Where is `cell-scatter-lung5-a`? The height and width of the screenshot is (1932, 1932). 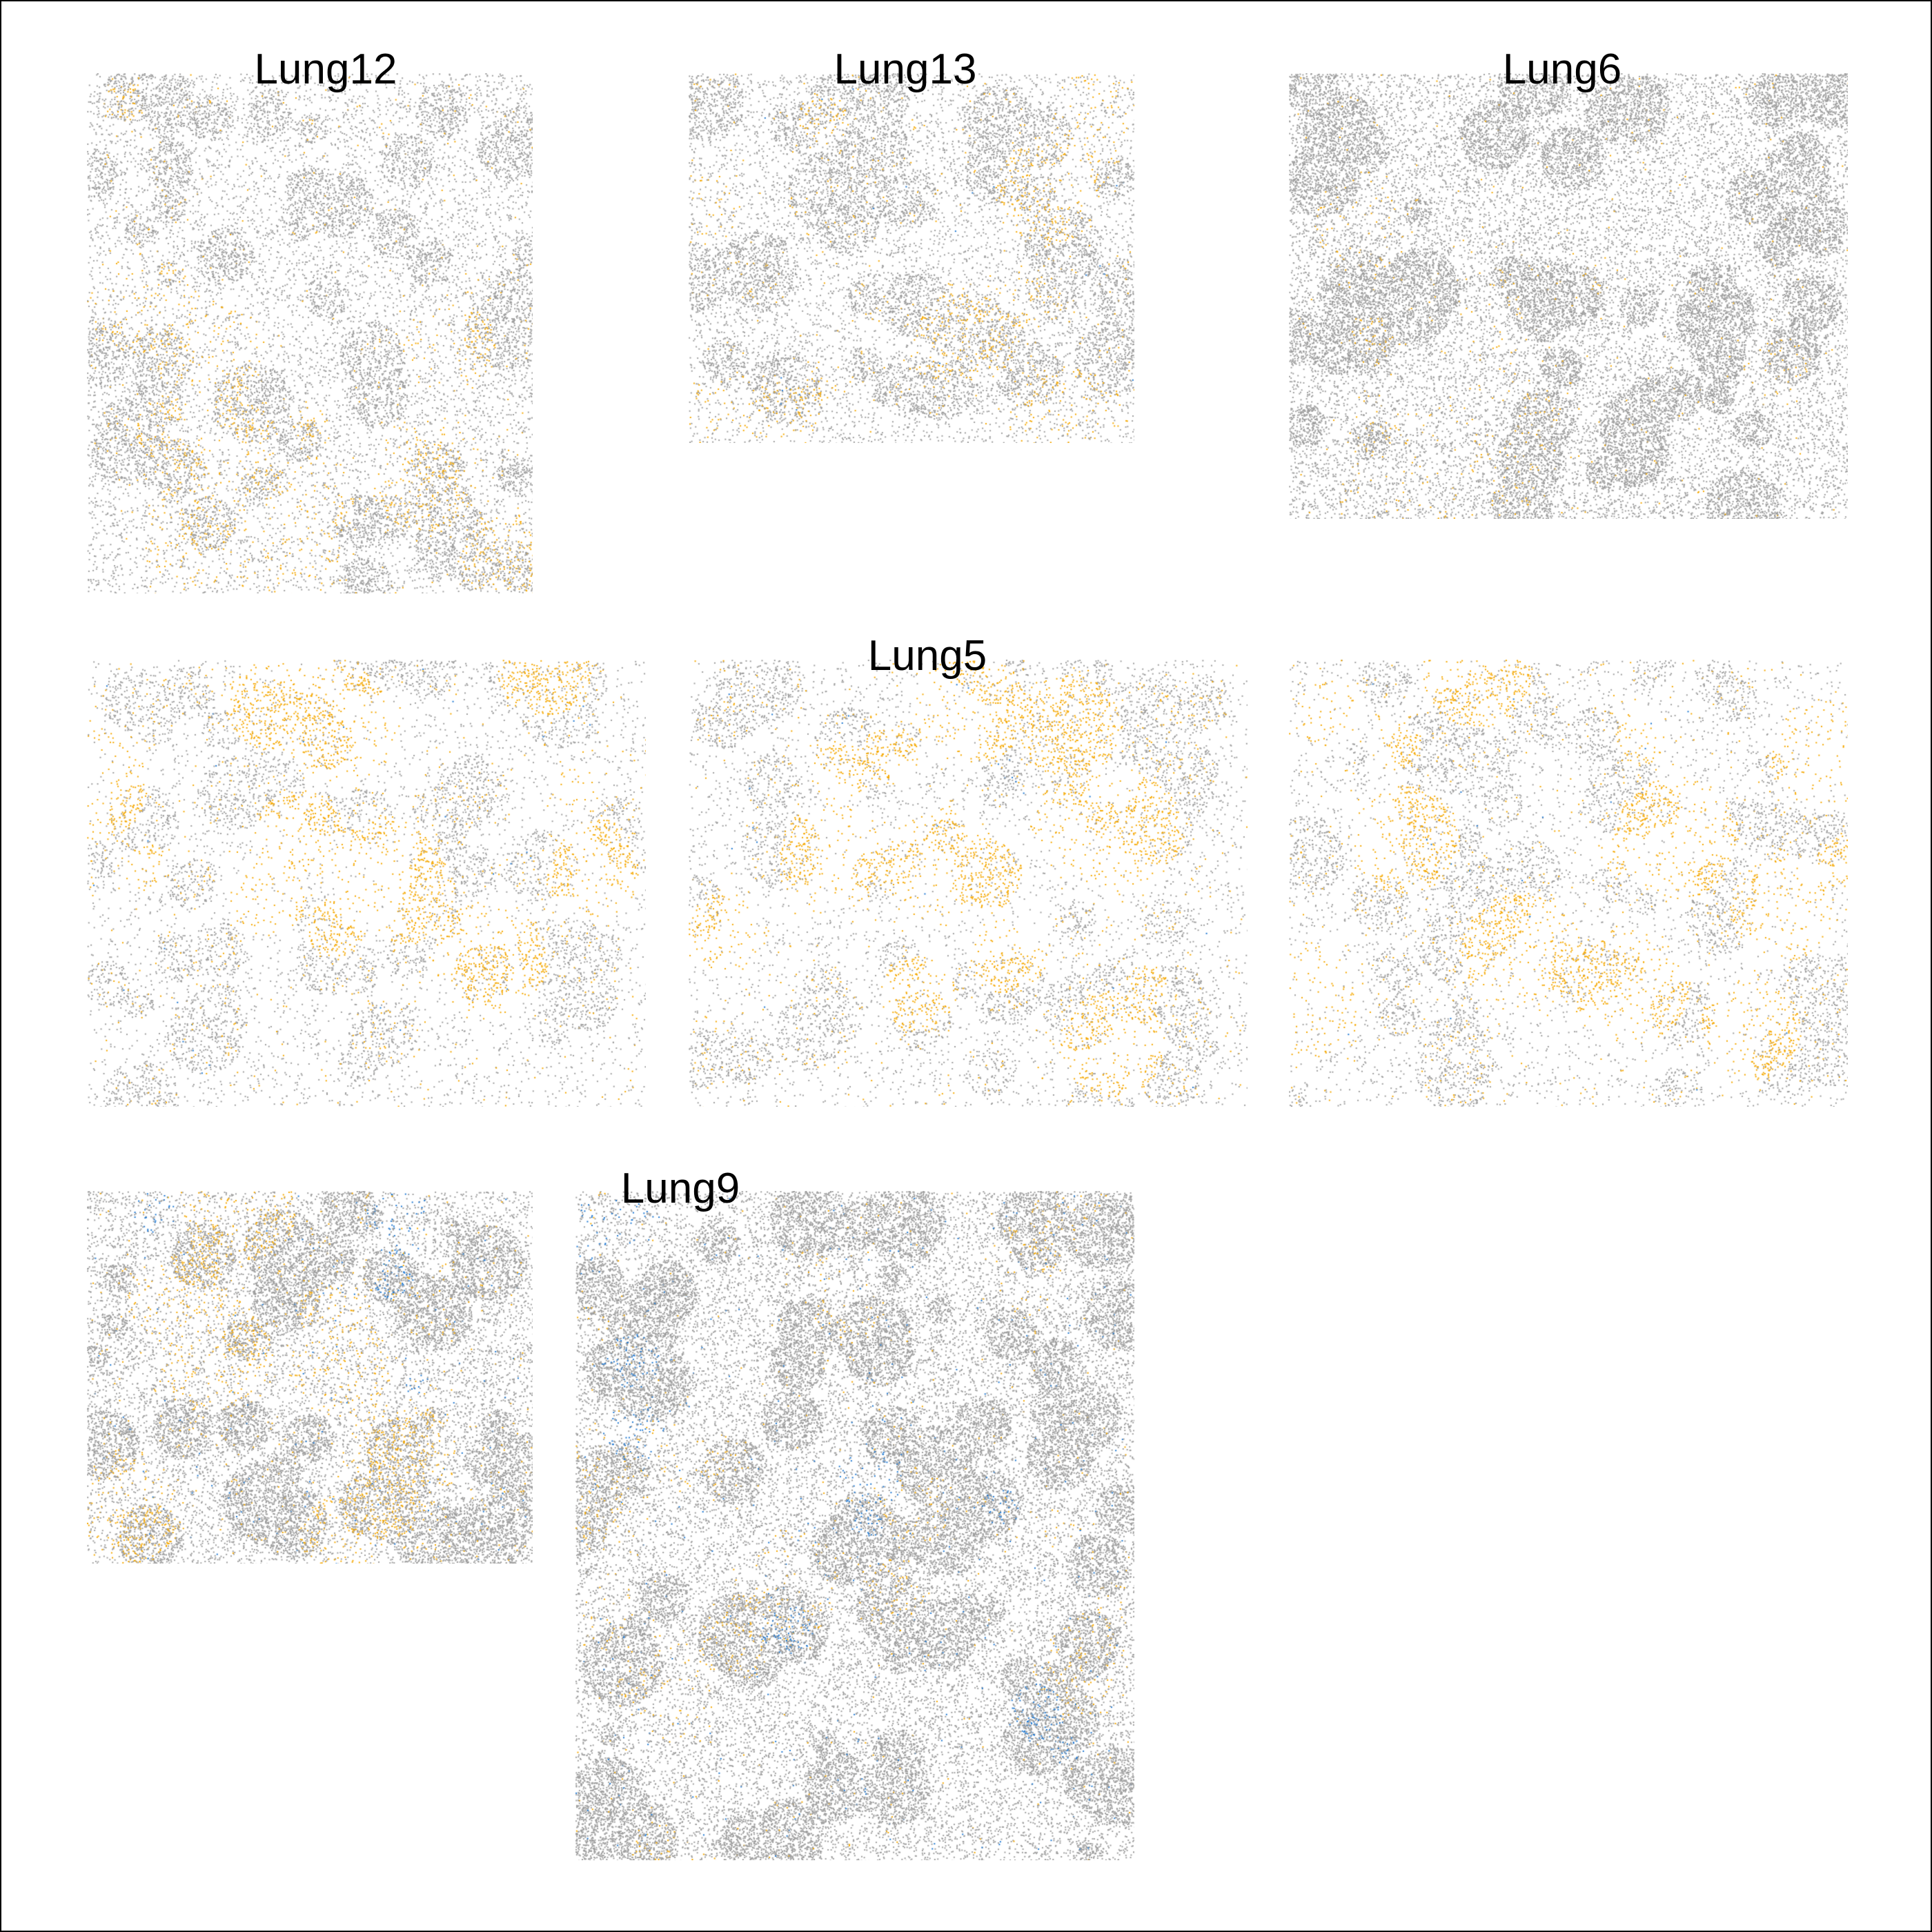 cell-scatter-lung5-a is located at coordinates (366, 883).